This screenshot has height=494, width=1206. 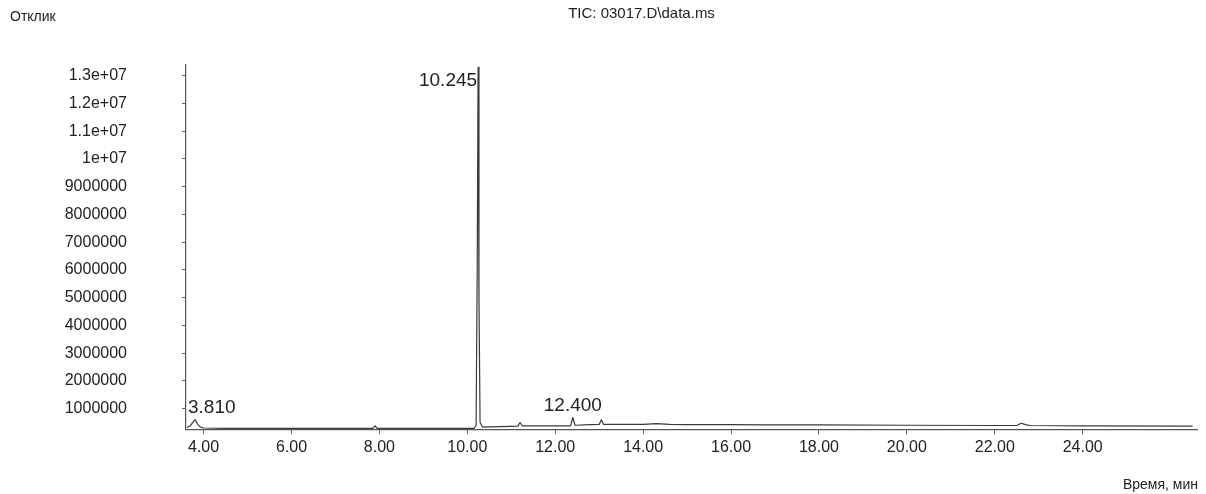 I want to click on y-tick-label: 1.1e+07, so click(x=98, y=130).